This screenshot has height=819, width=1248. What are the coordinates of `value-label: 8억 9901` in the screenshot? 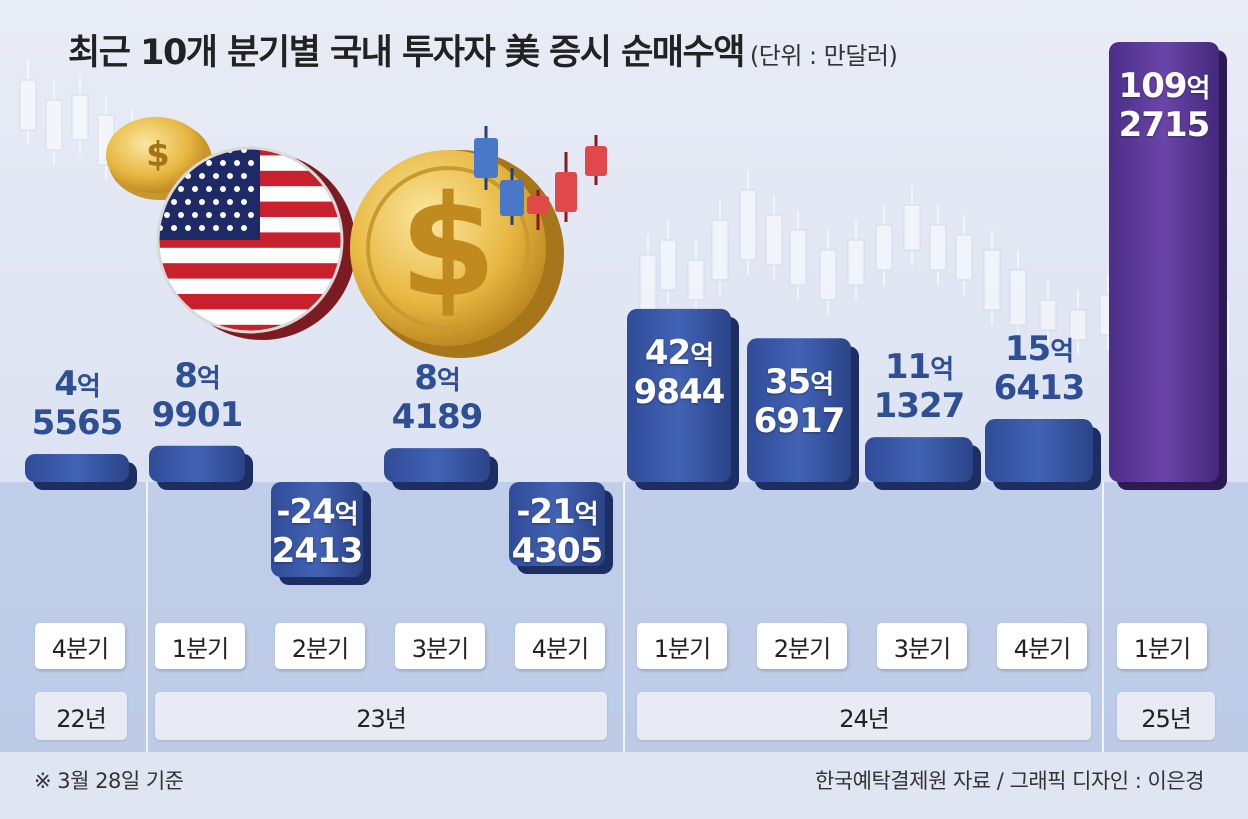 It's located at (197, 395).